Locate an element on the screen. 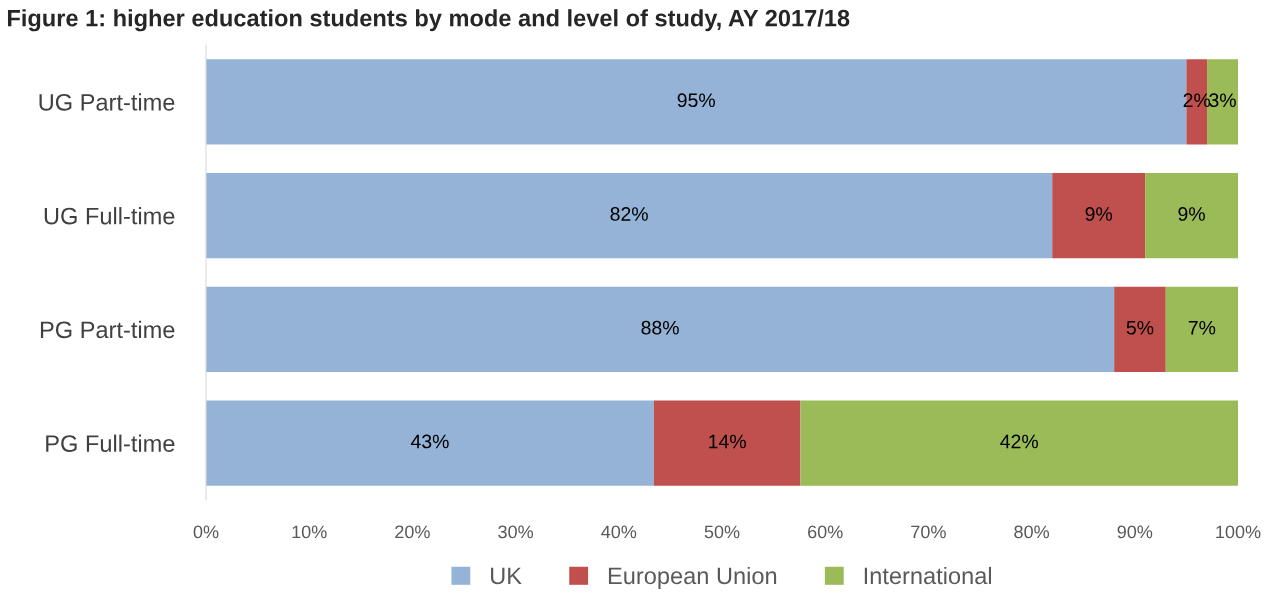  x-tick-label: 20% is located at coordinates (412, 532).